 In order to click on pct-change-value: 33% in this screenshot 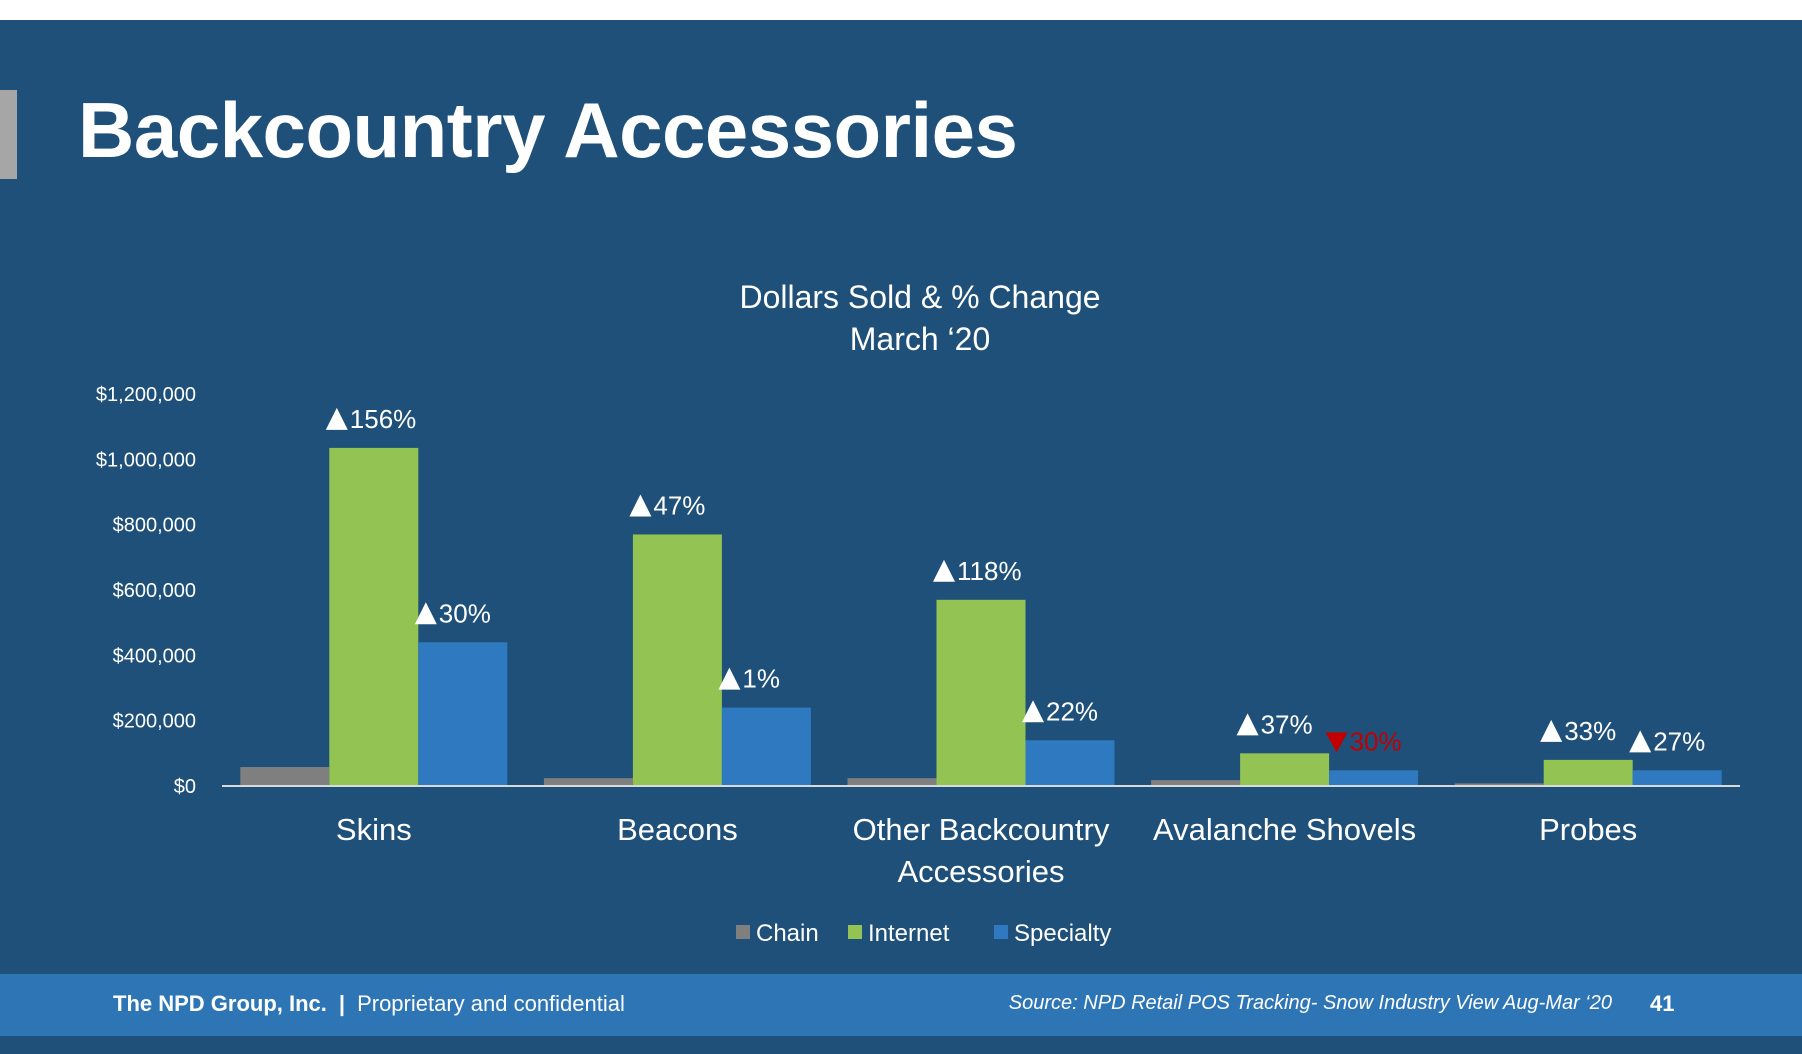, I will do `click(1590, 731)`.